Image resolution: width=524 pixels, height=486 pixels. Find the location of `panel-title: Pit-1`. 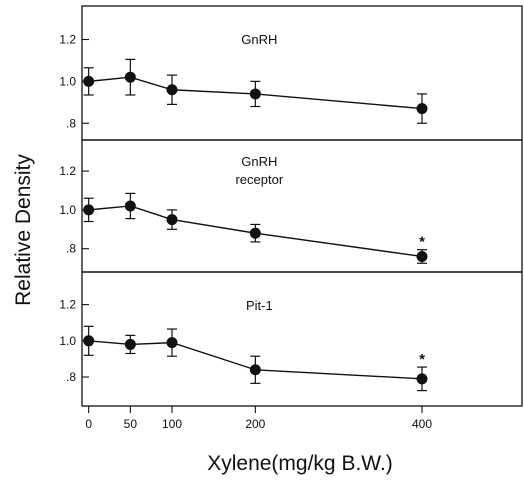

panel-title: Pit-1 is located at coordinates (259, 305).